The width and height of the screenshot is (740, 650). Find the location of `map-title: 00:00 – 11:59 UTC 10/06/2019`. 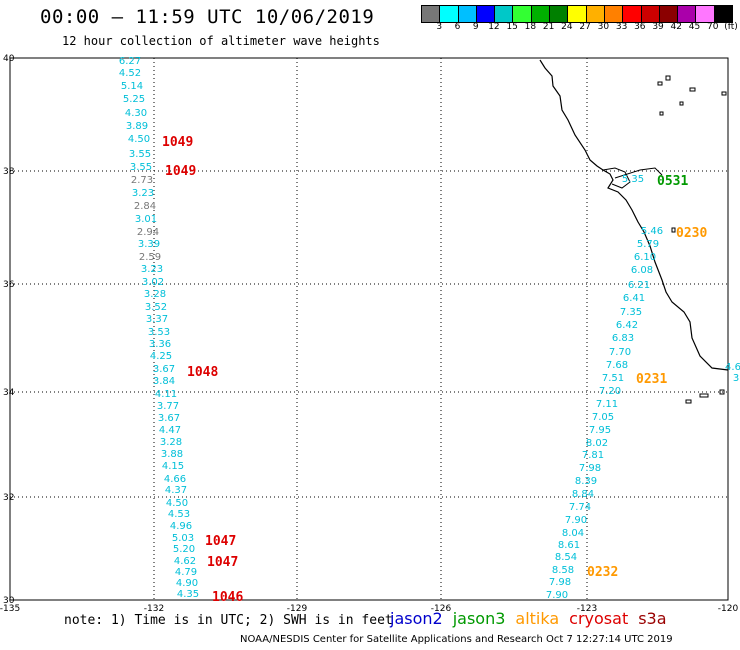

map-title: 00:00 – 11:59 UTC 10/06/2019 is located at coordinates (207, 17).